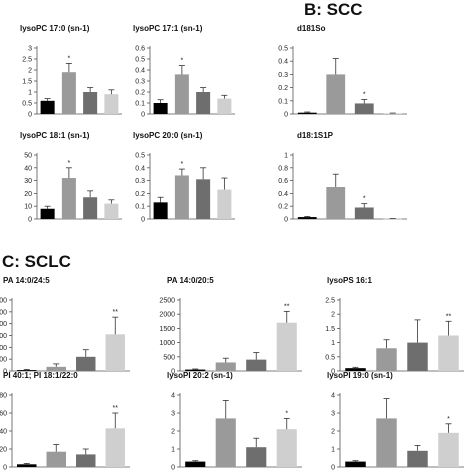 The height and width of the screenshot is (474, 474). I want to click on panel-1-significance: *, so click(69, 58).